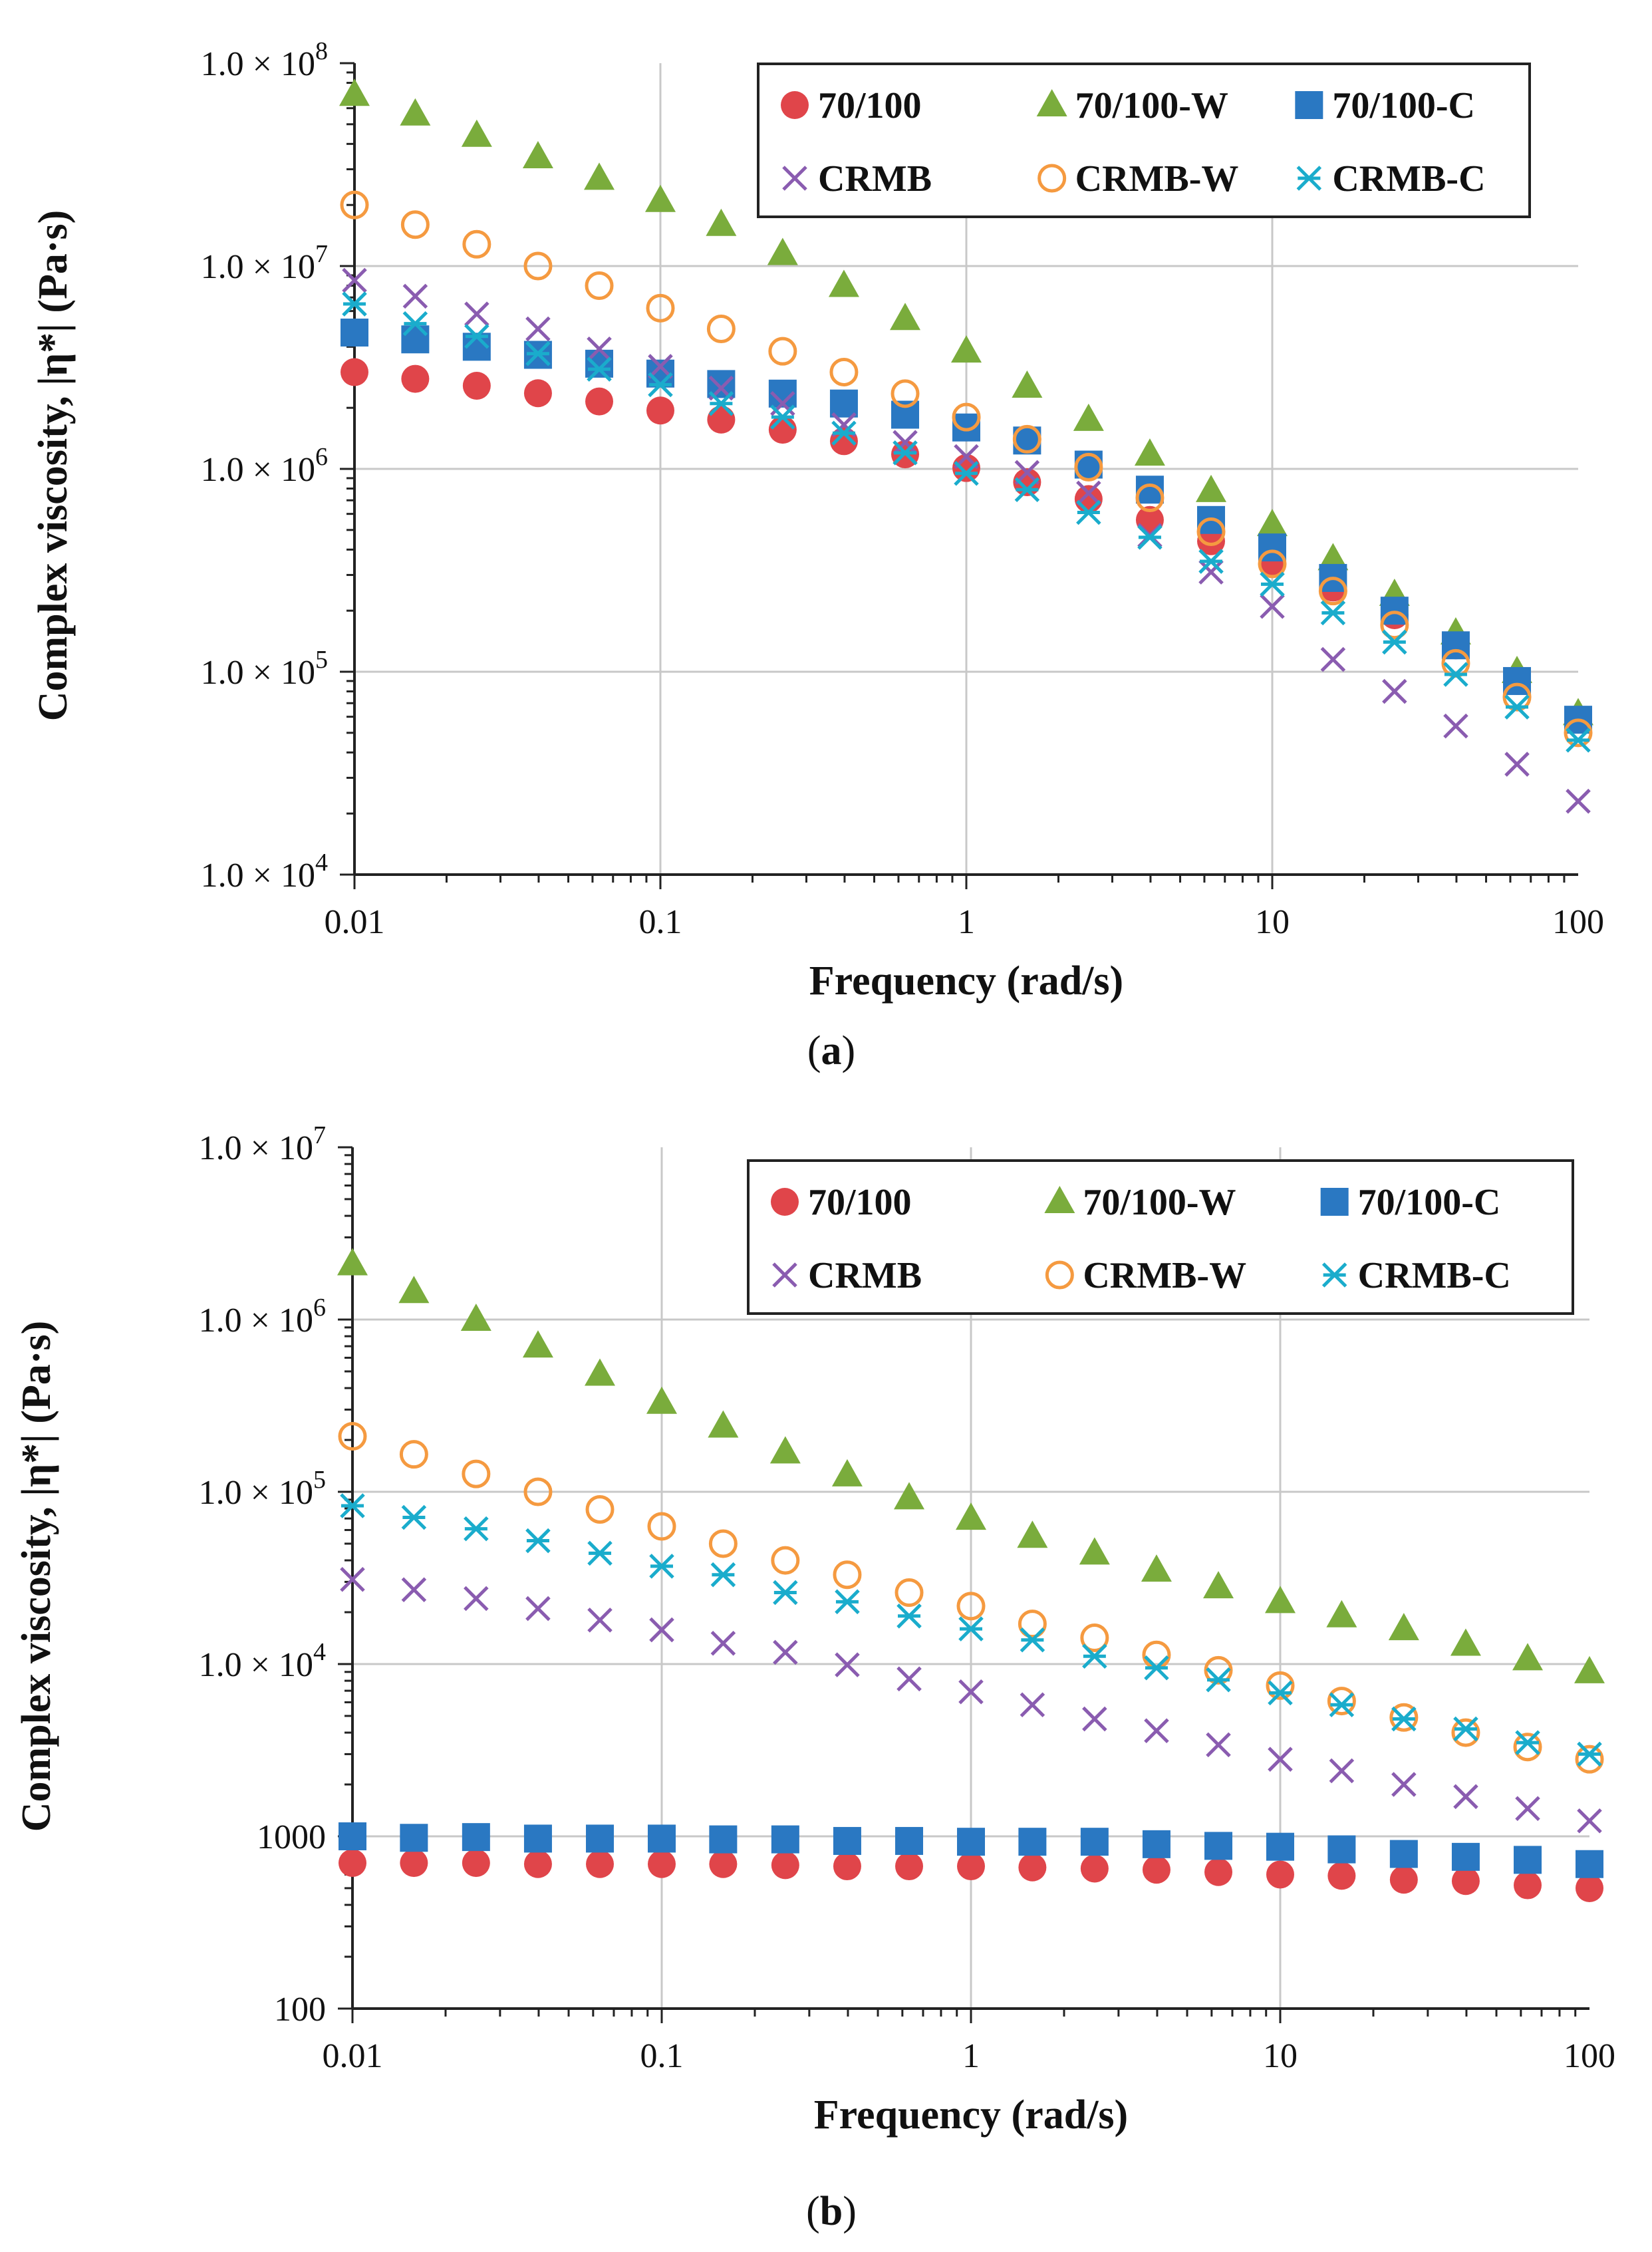 Image resolution: width=1652 pixels, height=2252 pixels. Describe the element at coordinates (1403, 105) in the screenshot. I see `legend-label: 70/100-C` at that location.